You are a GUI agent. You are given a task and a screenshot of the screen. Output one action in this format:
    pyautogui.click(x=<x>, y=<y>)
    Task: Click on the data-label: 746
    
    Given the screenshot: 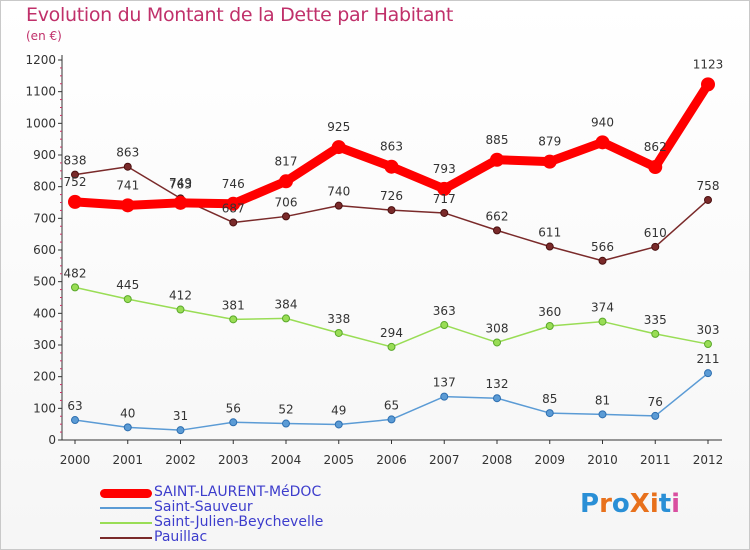 What is the action you would take?
    pyautogui.click(x=233, y=184)
    